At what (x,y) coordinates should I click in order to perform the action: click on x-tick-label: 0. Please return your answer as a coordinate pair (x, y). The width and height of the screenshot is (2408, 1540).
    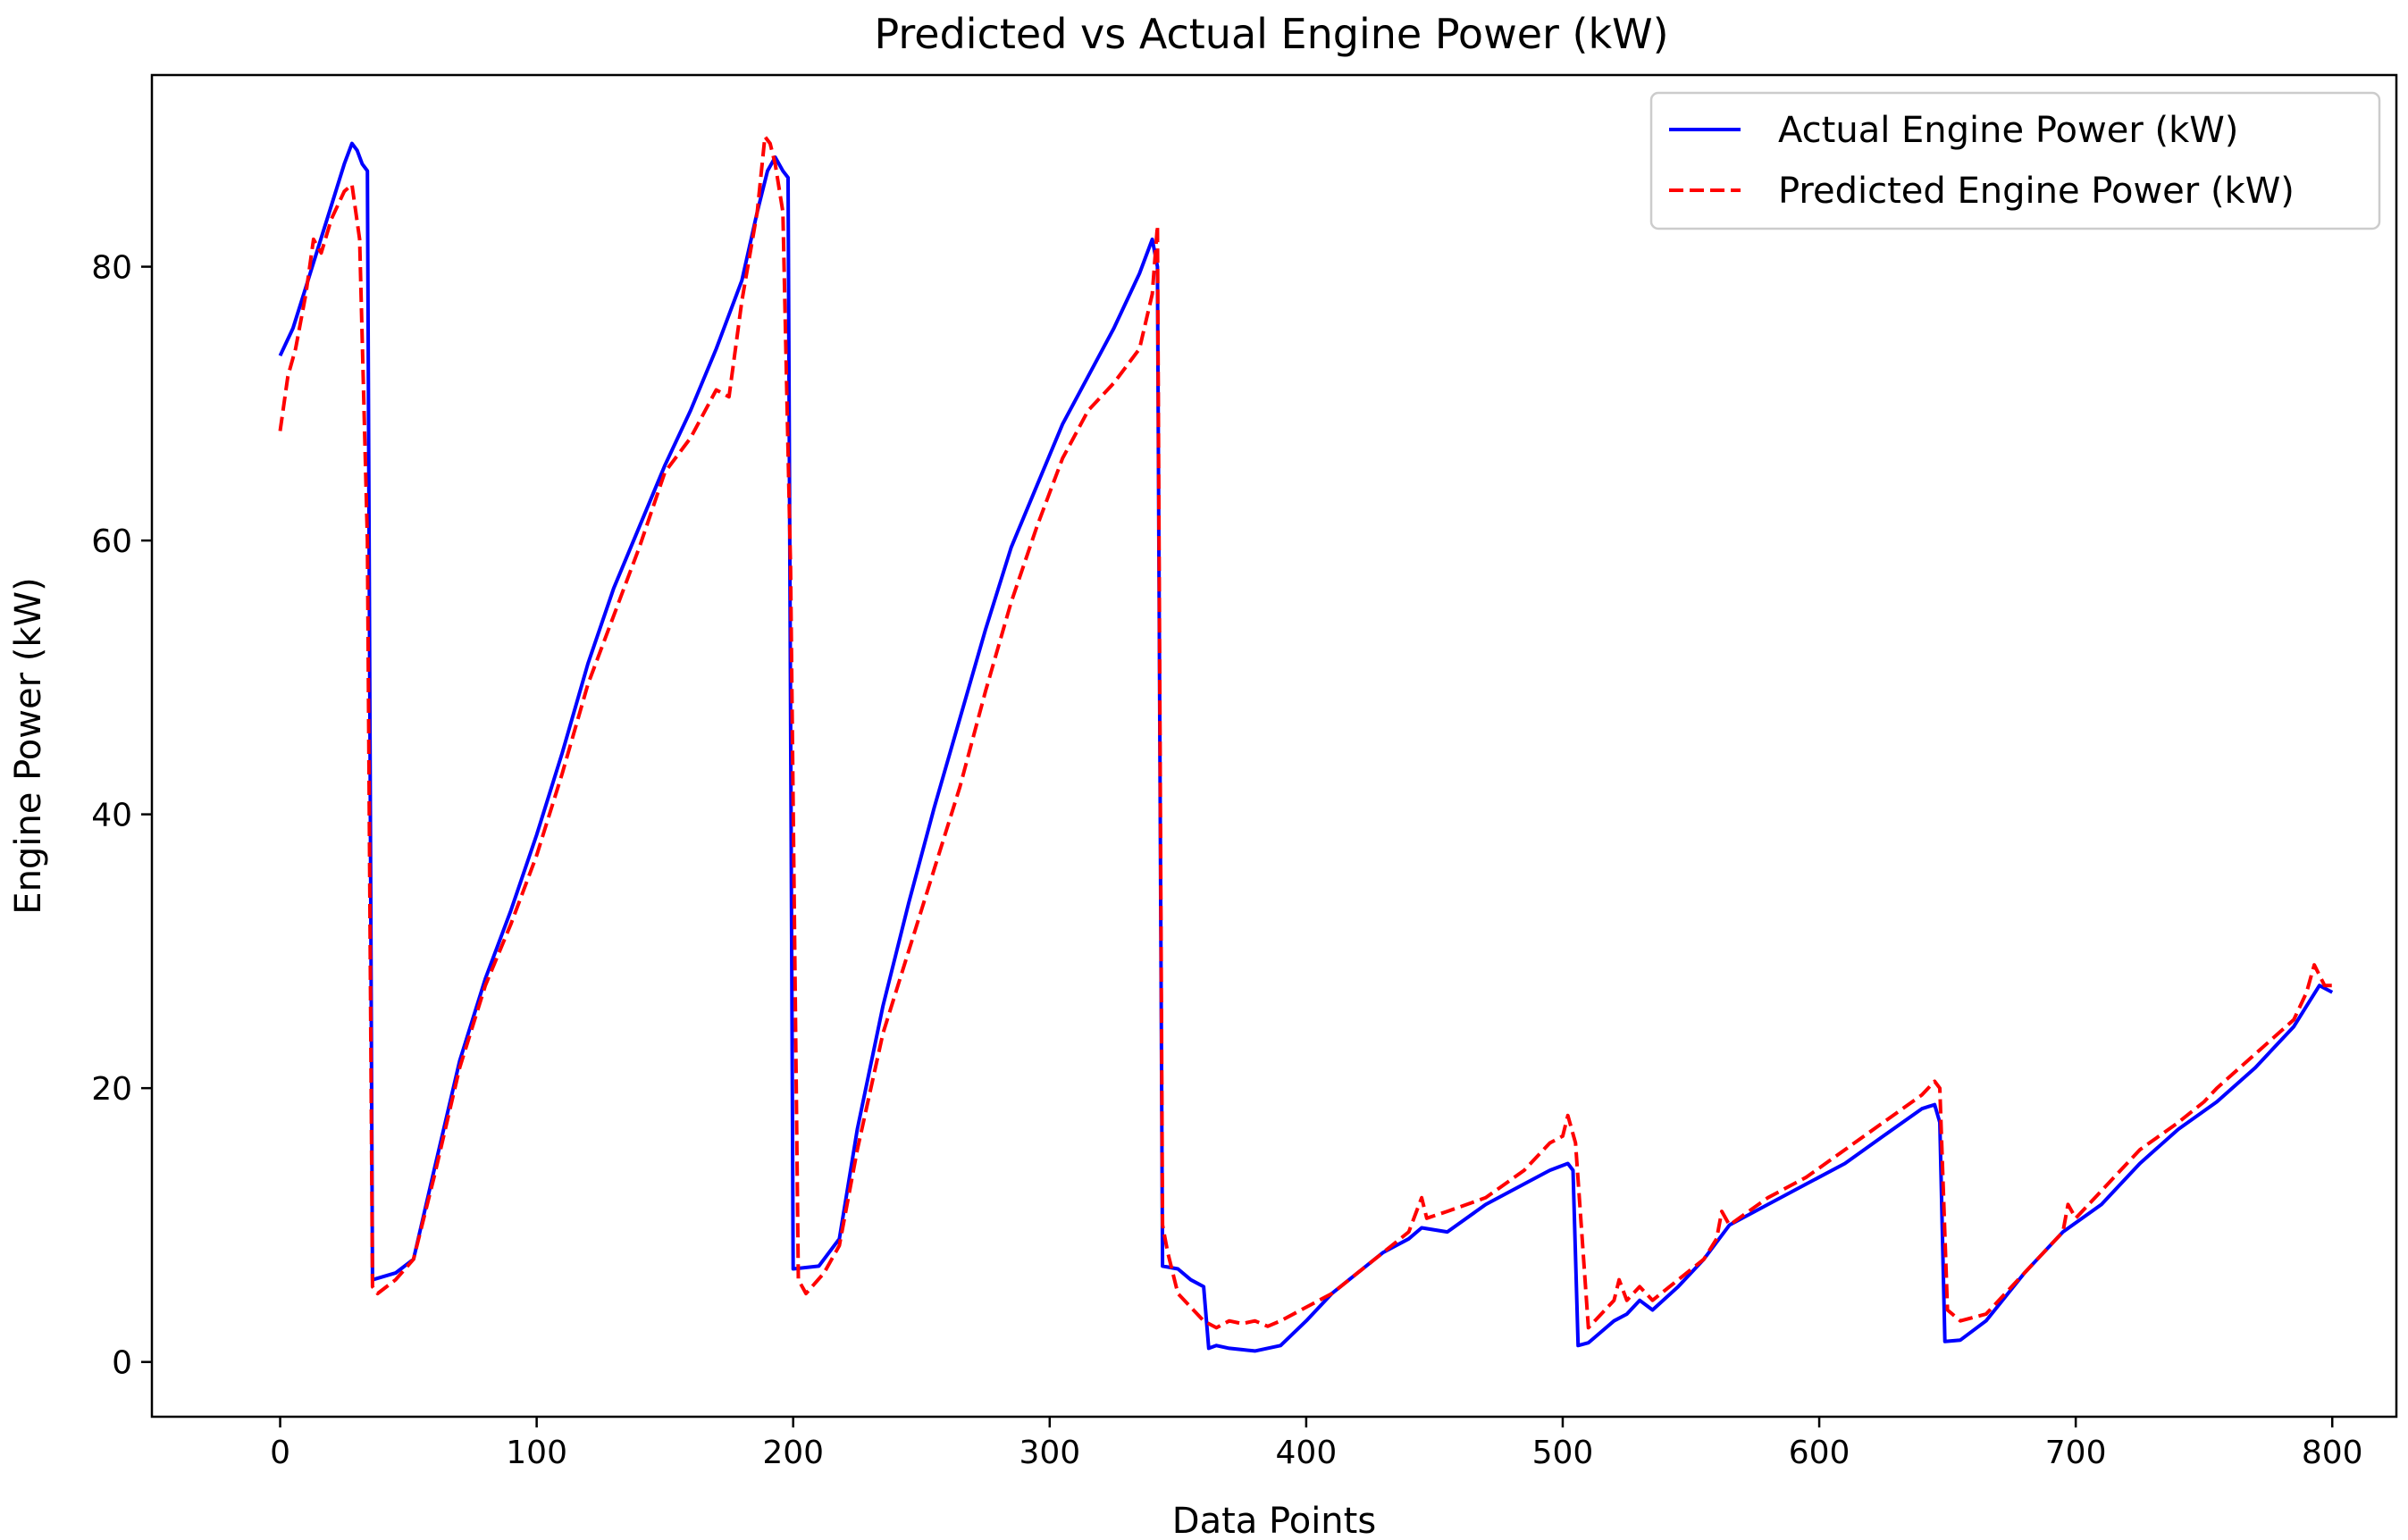
    Looking at the image, I should click on (280, 1453).